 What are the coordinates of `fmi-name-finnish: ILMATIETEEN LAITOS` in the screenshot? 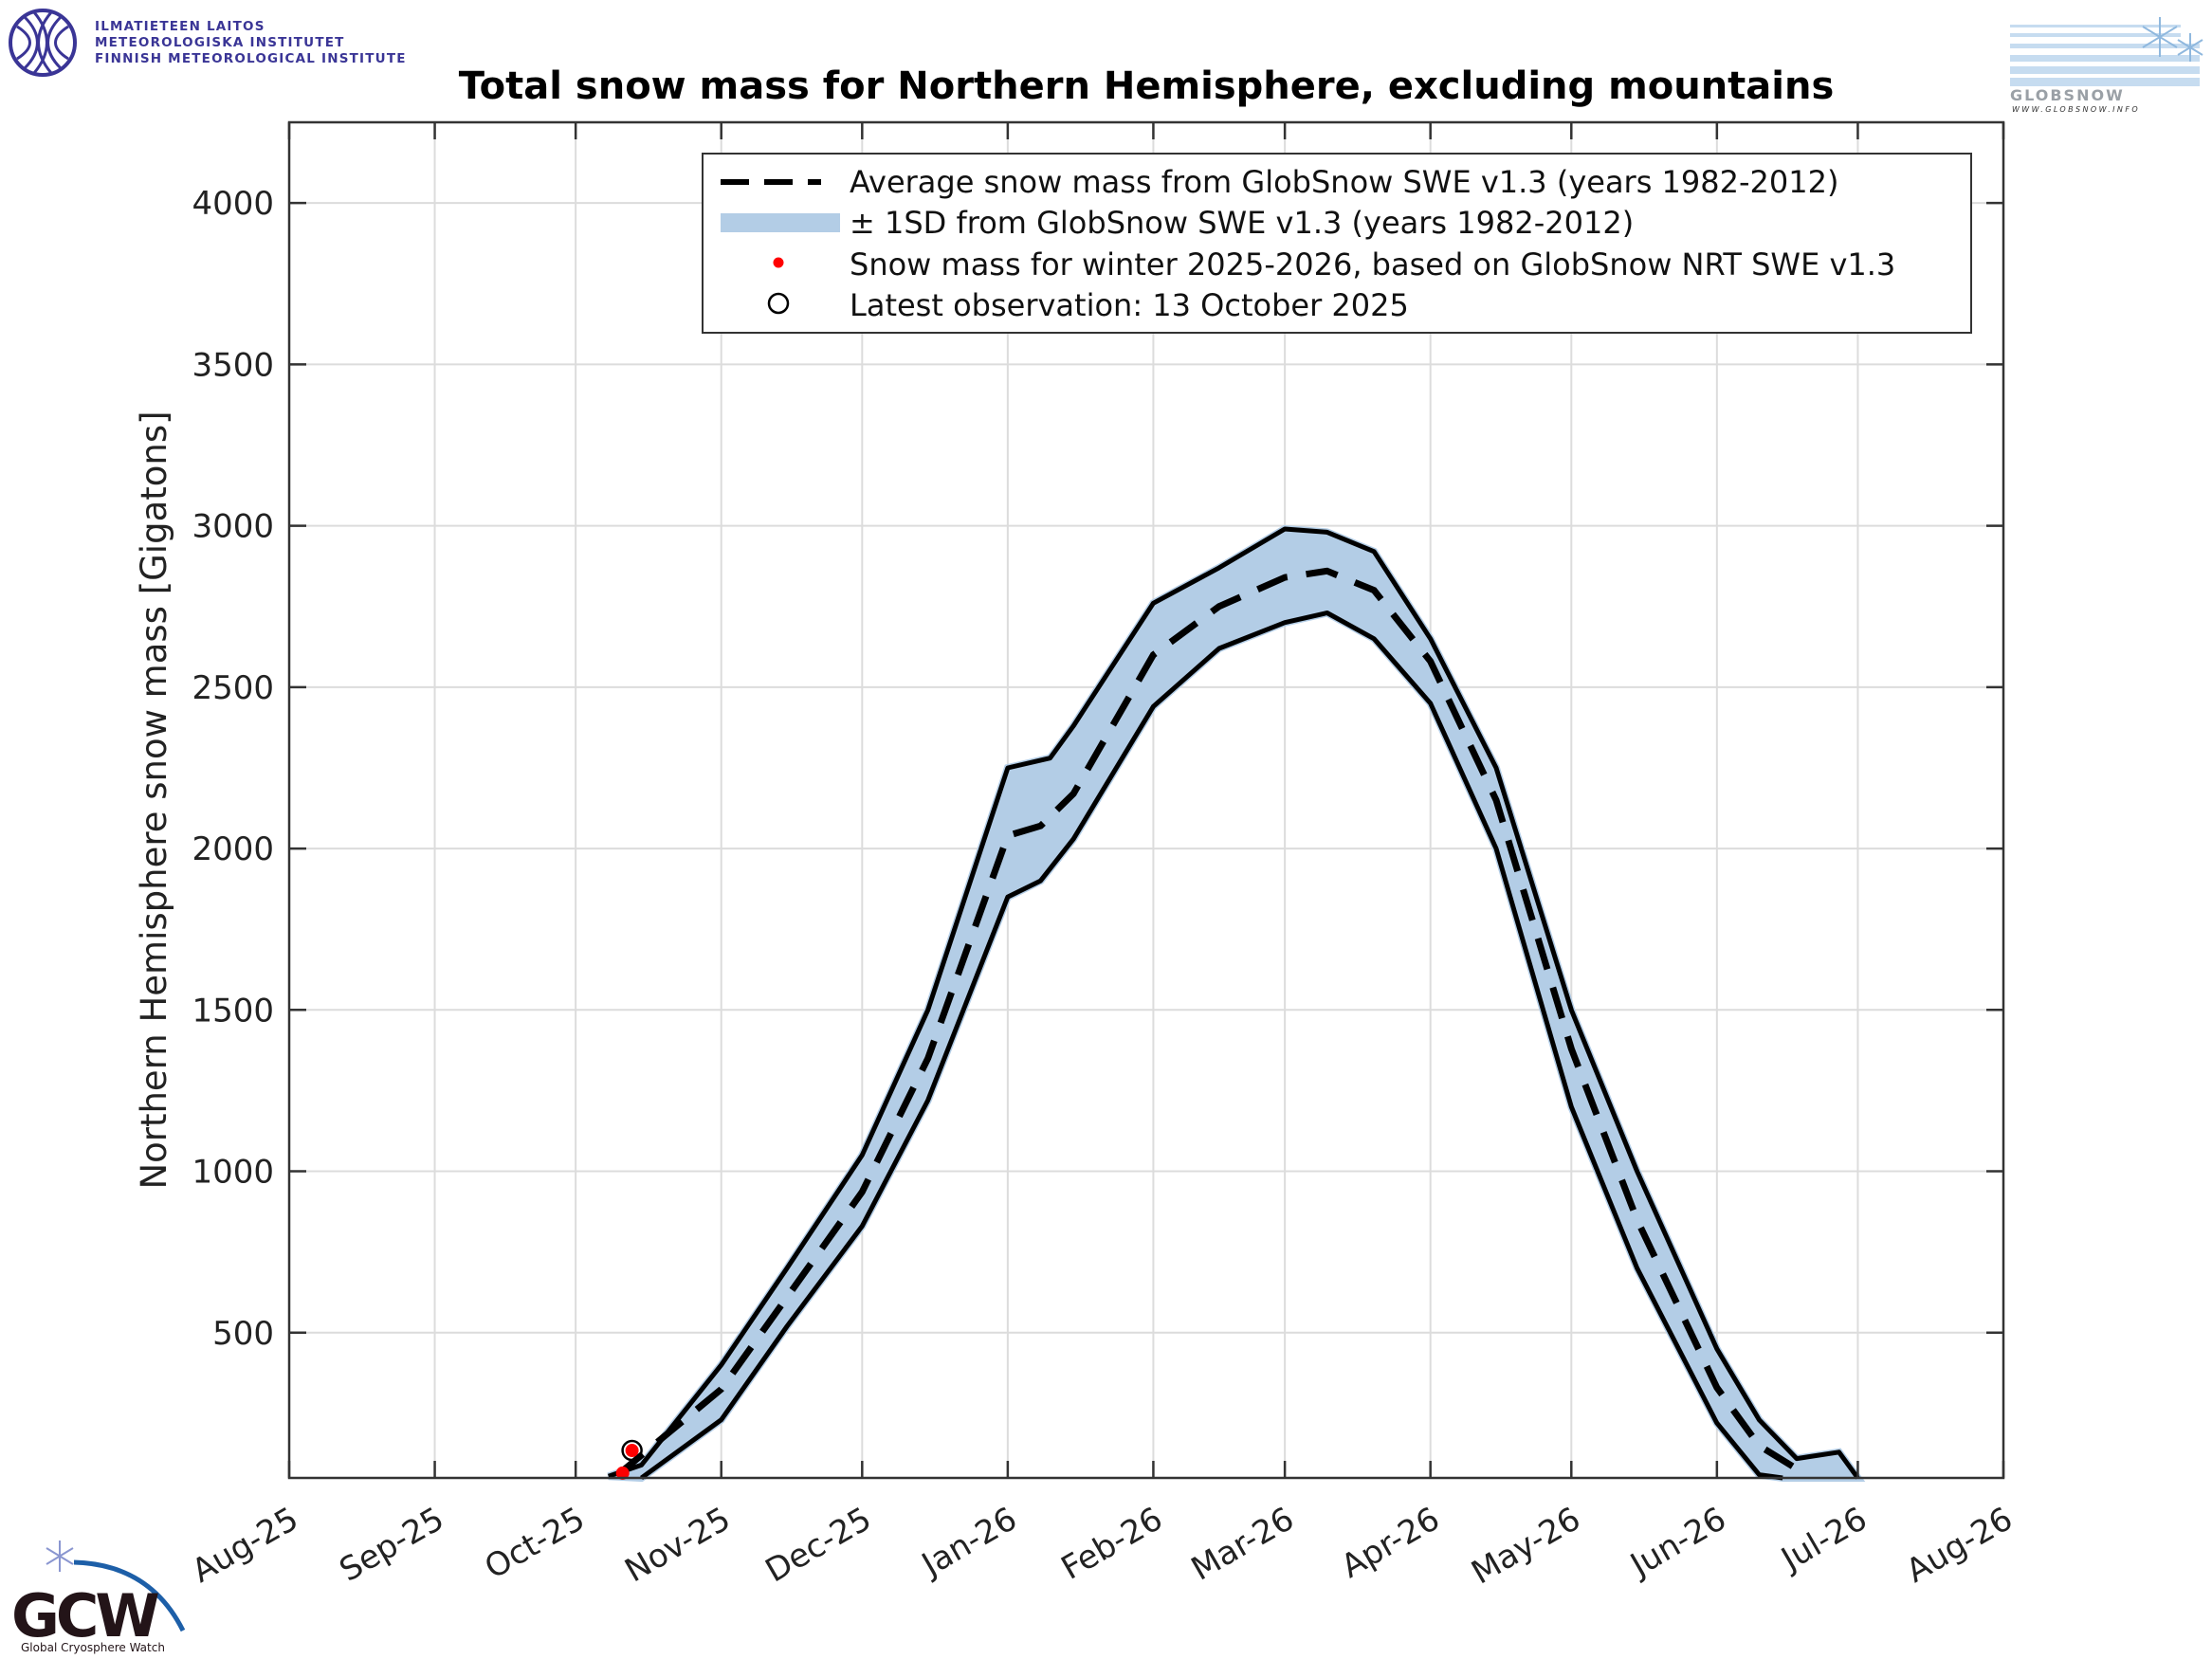 It's located at (180, 26).